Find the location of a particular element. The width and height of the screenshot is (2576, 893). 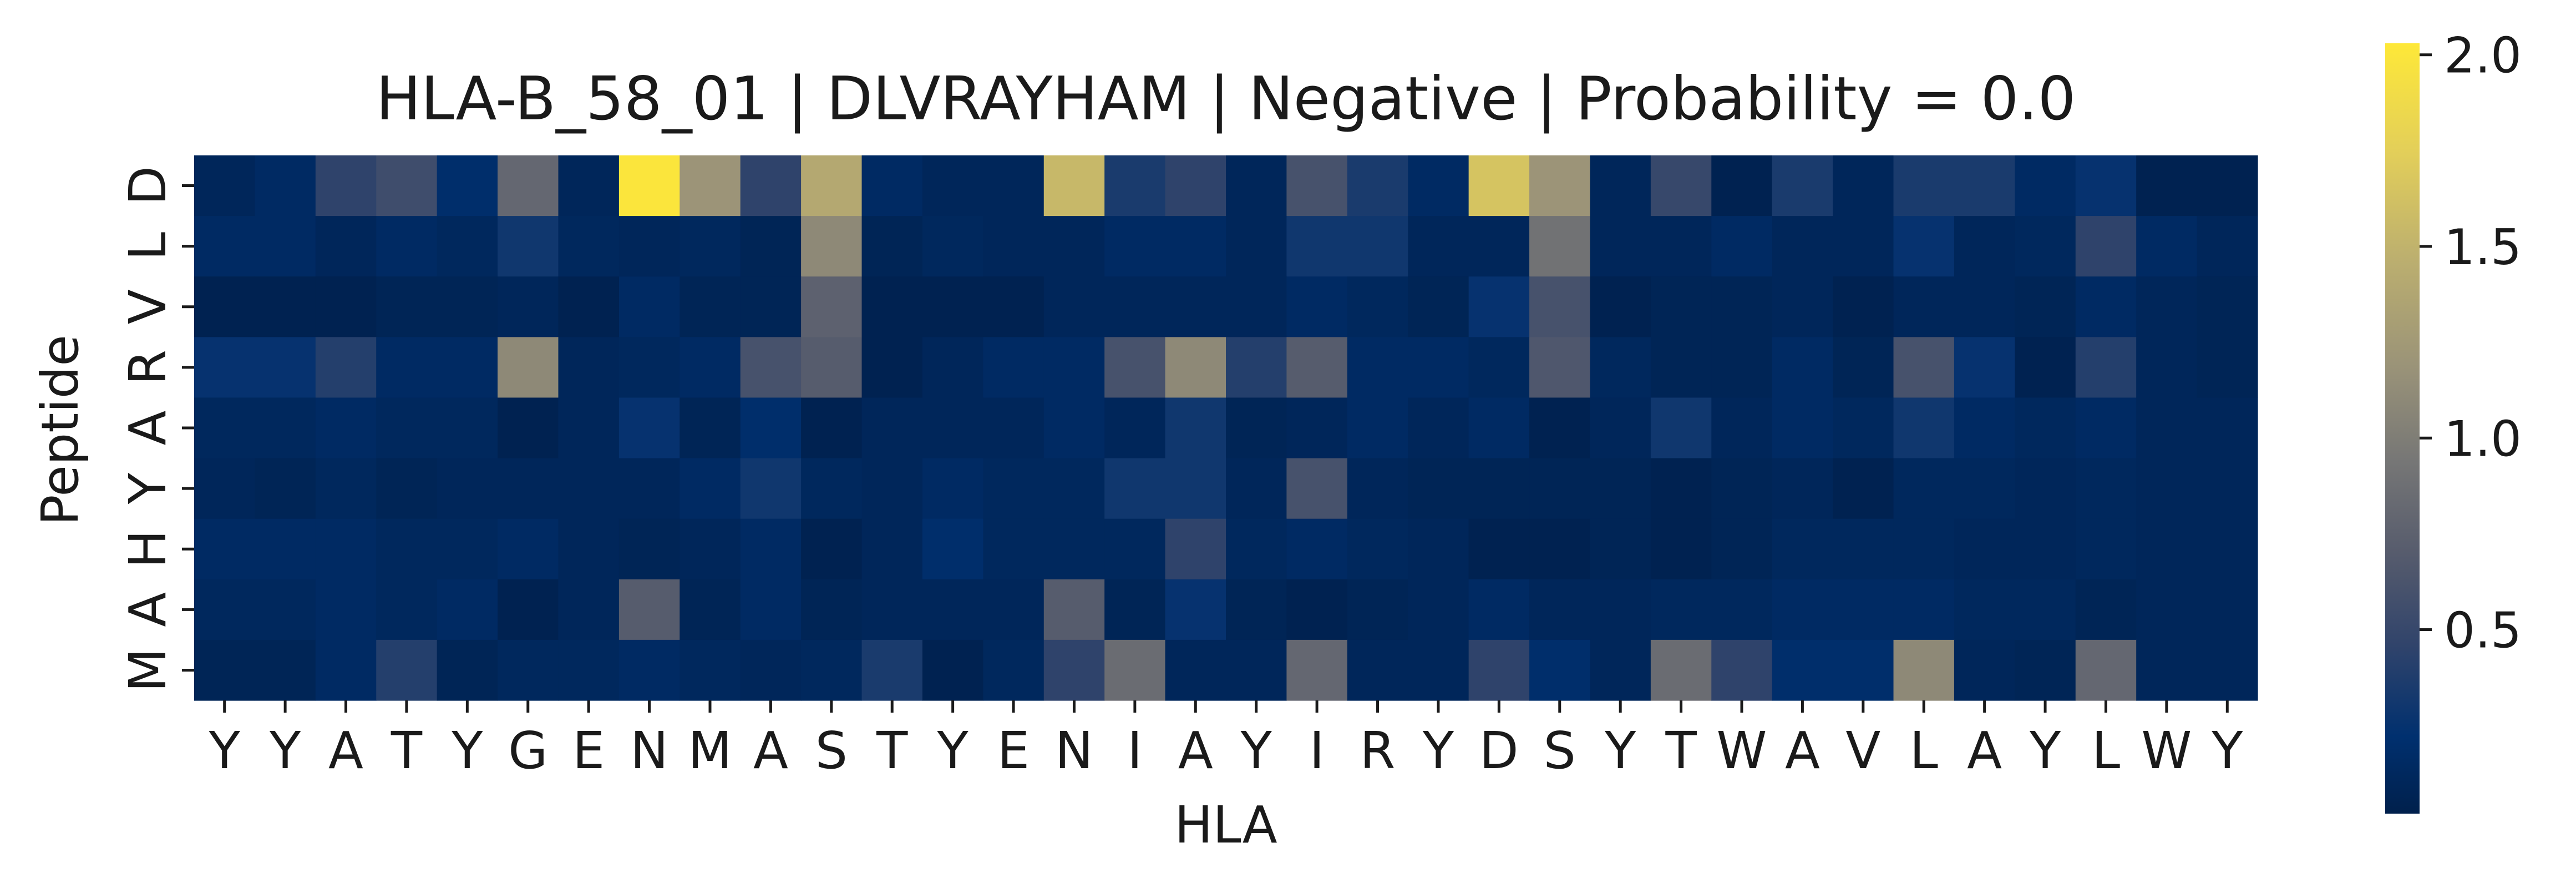

x-tick-label: E is located at coordinates (1013, 750).